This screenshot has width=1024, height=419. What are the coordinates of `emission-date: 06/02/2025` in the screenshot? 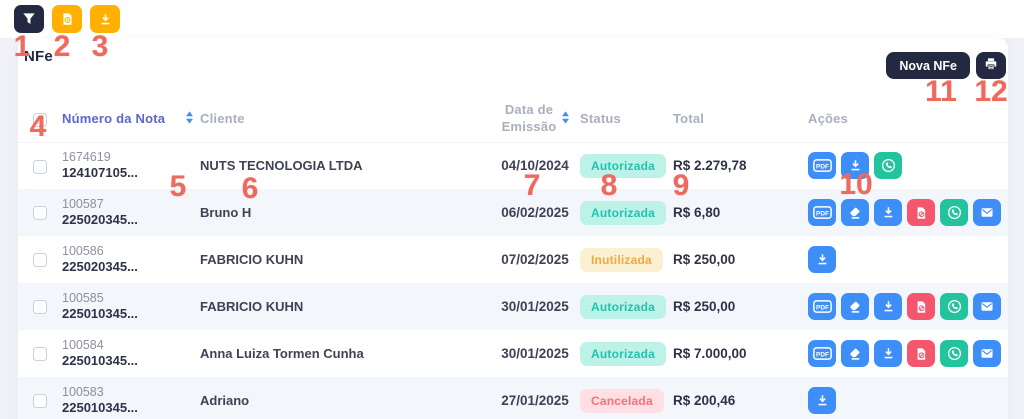 It's located at (535, 212).